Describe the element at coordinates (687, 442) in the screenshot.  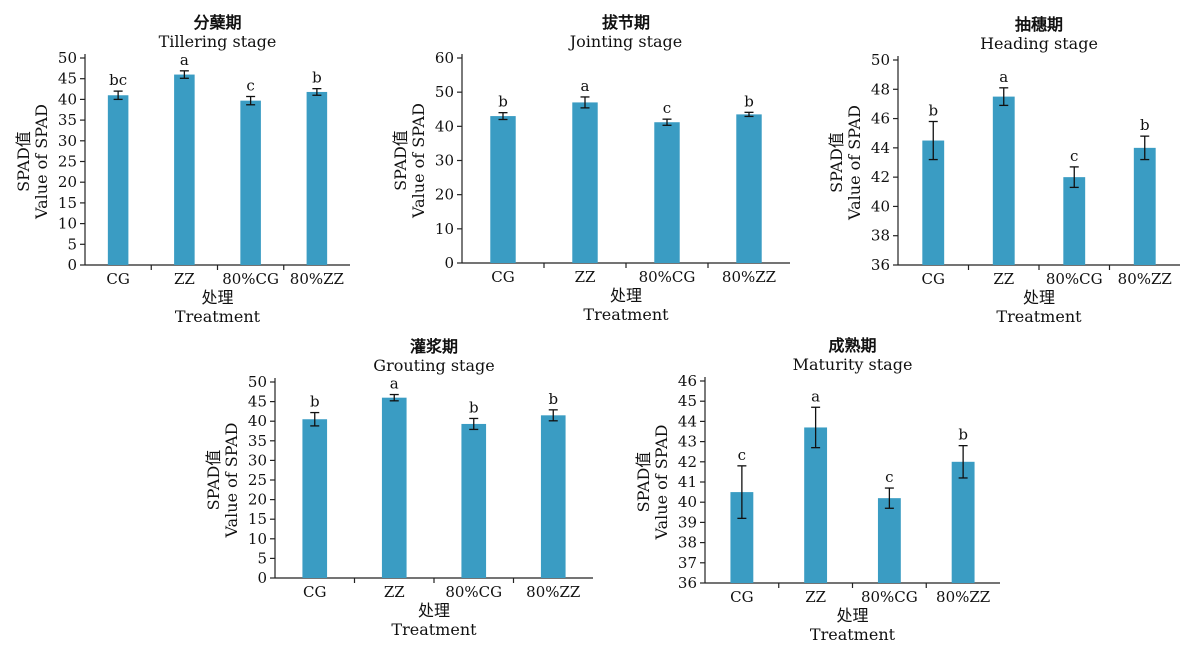
I see `y-tick-label: 43` at that location.